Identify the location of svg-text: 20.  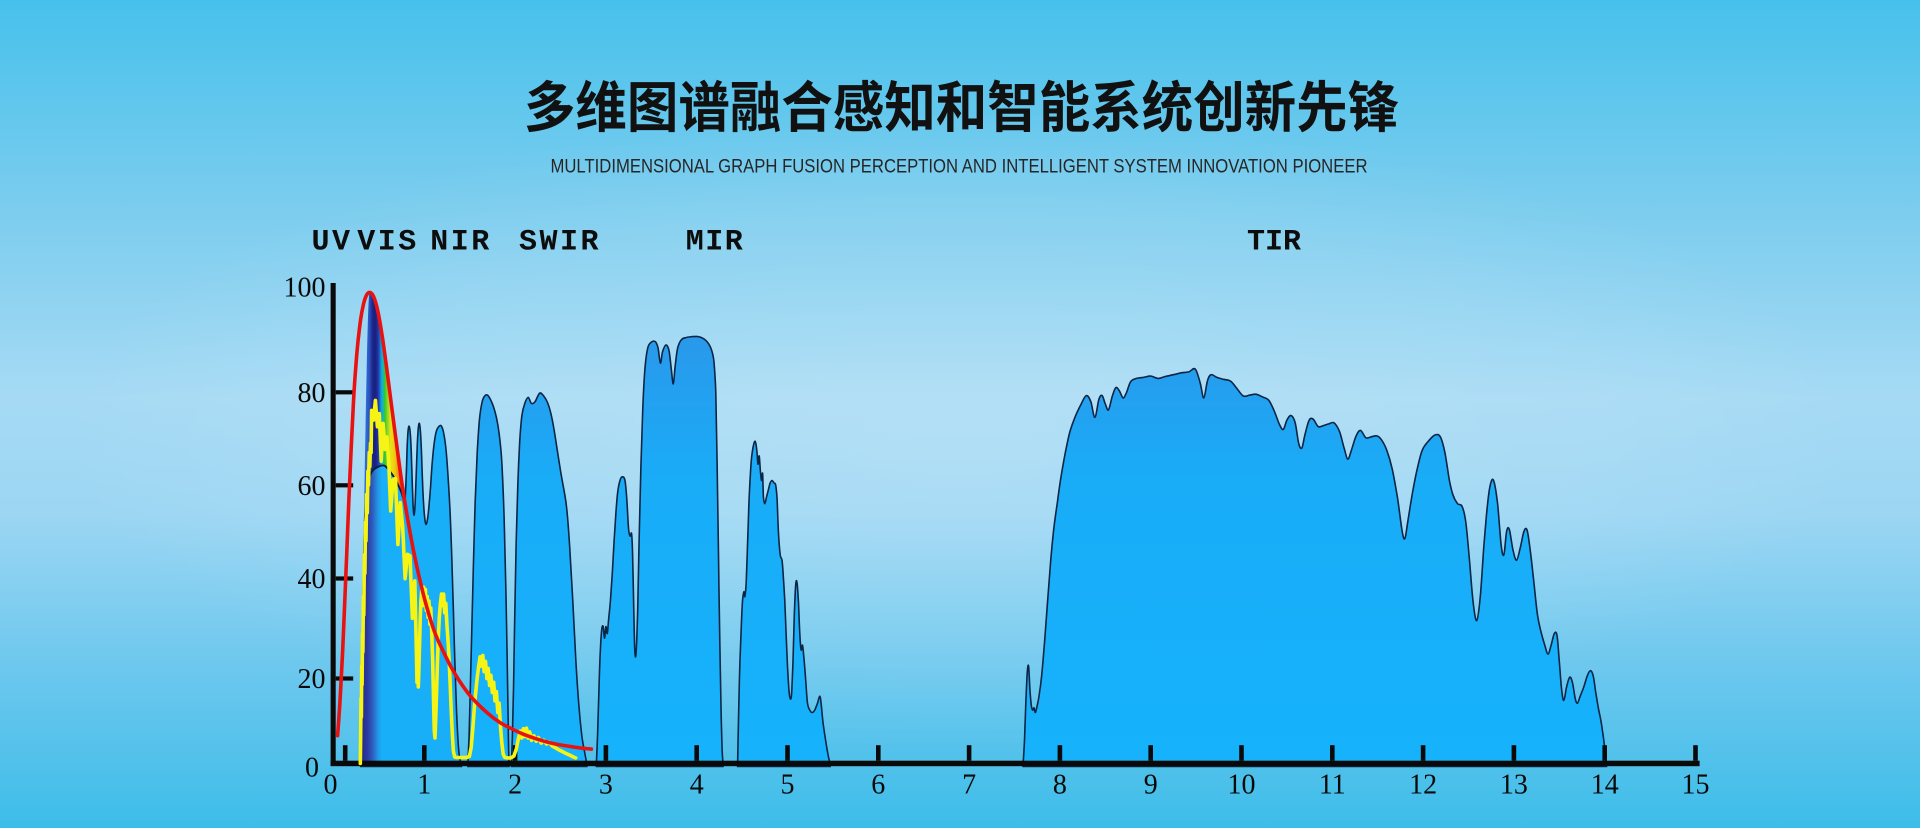
(312, 679).